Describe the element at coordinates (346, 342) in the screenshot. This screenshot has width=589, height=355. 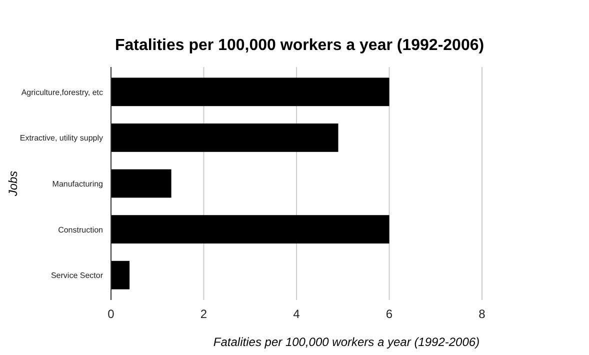
I see `x-axis-title: Fatalities per 100,000 workers a year (1992-2006)` at that location.